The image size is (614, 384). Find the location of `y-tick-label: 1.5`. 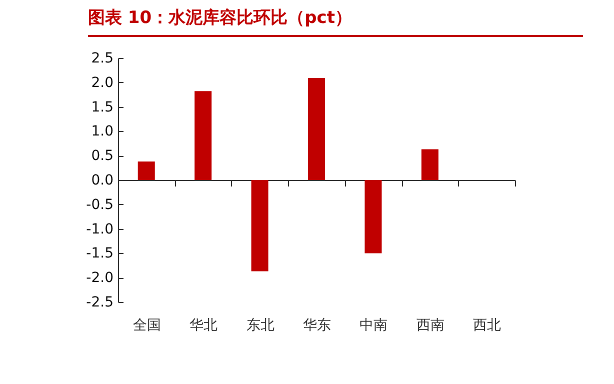

y-tick-label: 1.5 is located at coordinates (102, 107).